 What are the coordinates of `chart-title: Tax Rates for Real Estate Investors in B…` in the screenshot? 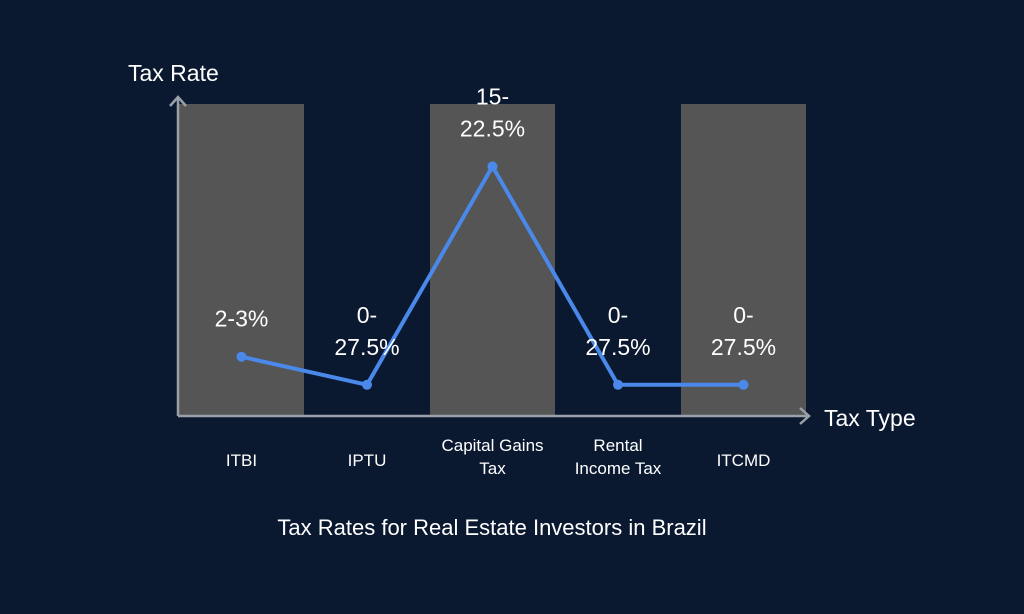 It's located at (491, 527).